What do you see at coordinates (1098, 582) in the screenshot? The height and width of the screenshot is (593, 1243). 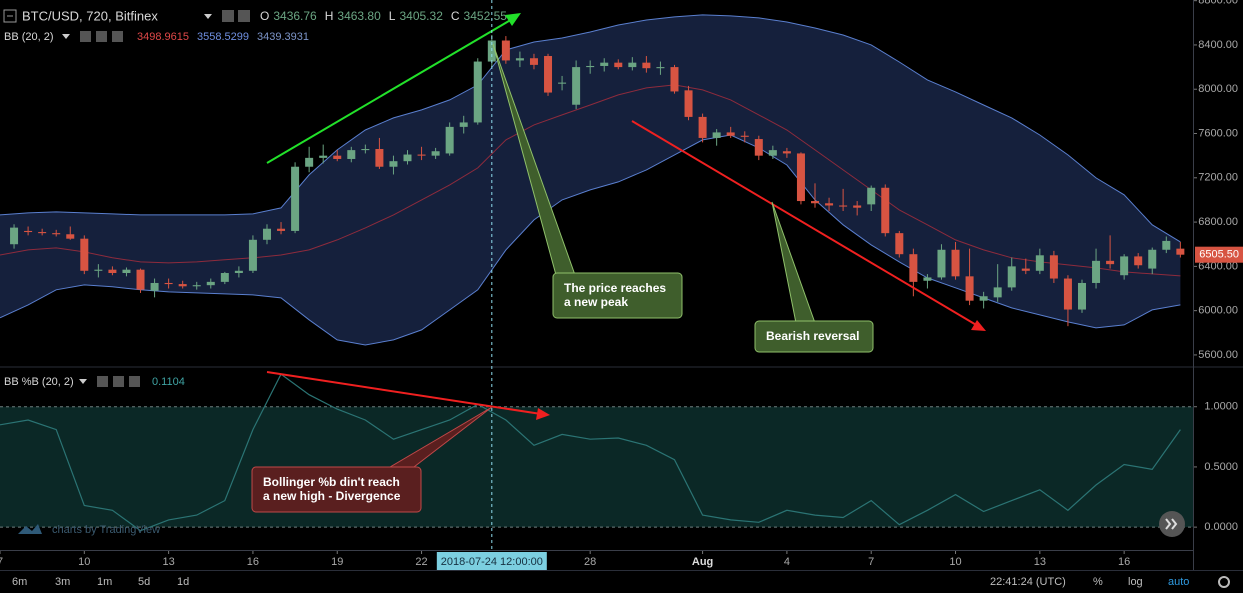 I see `option-button: %` at bounding box center [1098, 582].